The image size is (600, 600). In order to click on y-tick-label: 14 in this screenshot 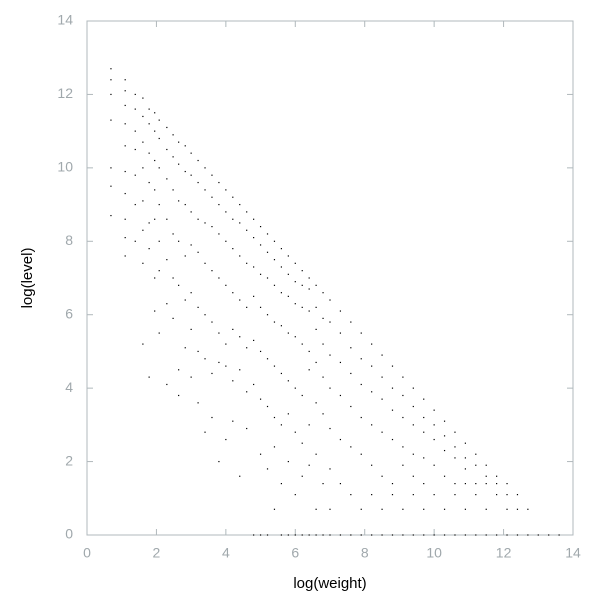, I will do `click(65, 20)`.